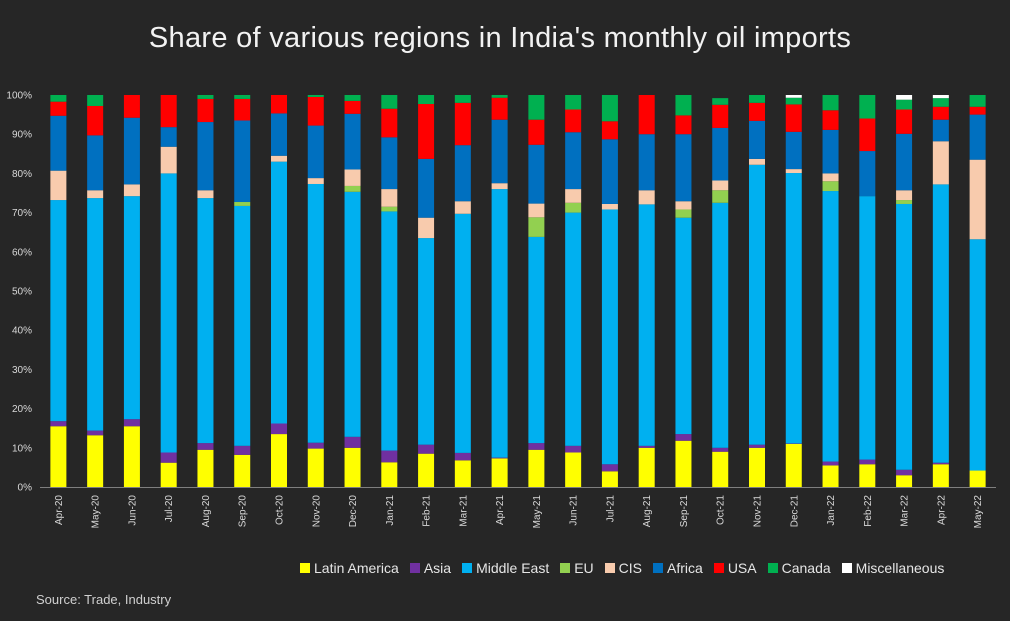 This screenshot has height=621, width=1010. I want to click on legend-item: Asia, so click(430, 568).